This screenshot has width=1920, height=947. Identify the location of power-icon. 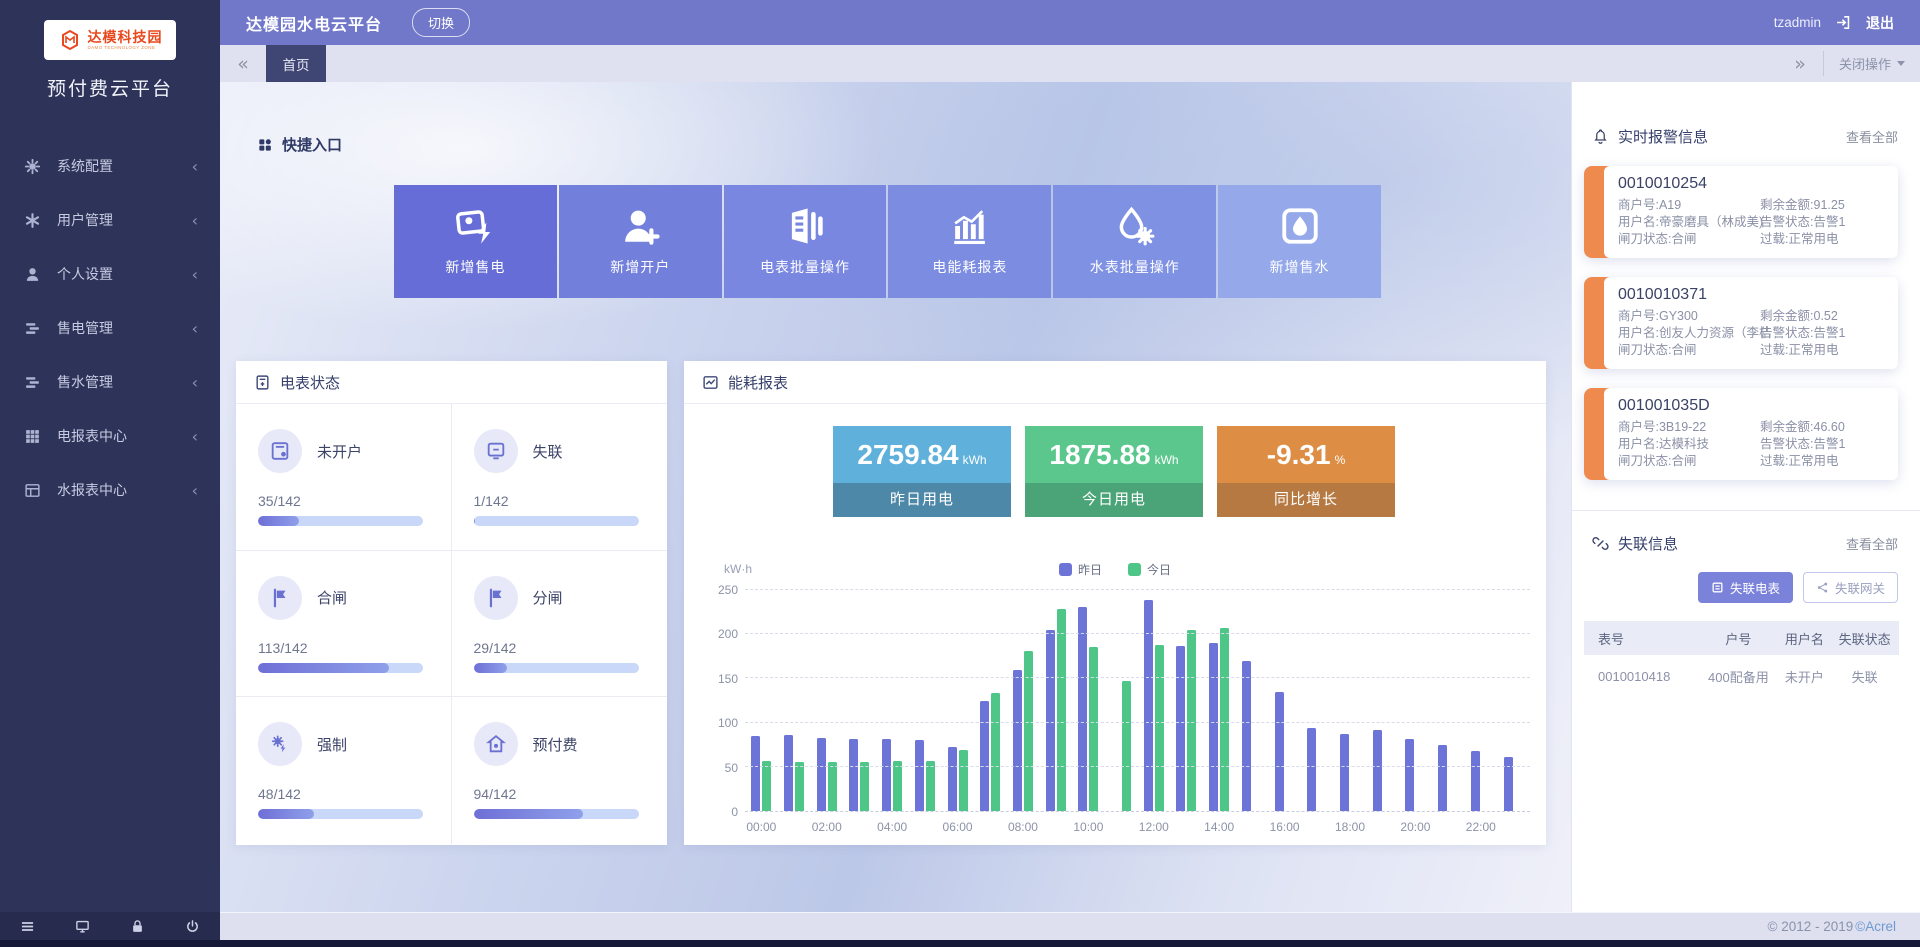
(192, 926).